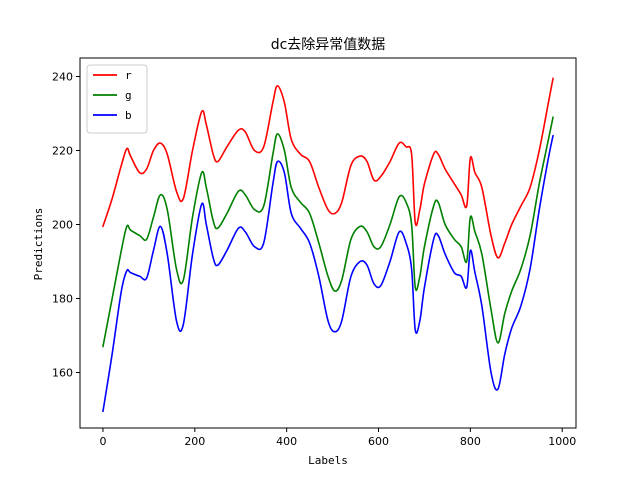 The width and height of the screenshot is (640, 480). Describe the element at coordinates (470, 441) in the screenshot. I see `x-tick-label: 800` at that location.